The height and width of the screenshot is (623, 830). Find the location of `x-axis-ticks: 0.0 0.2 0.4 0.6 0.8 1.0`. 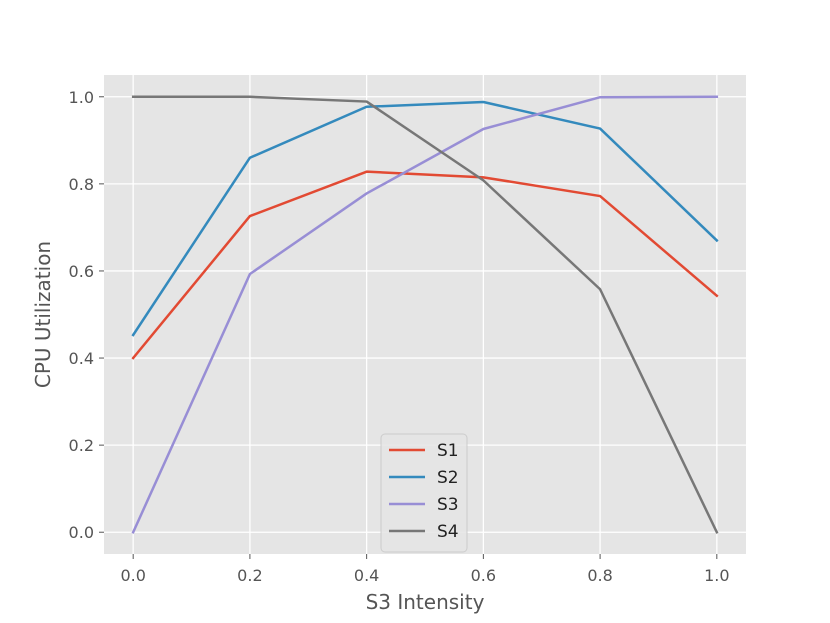

x-axis-ticks: 0.0 0.2 0.4 0.6 0.8 1.0 is located at coordinates (425, 569).